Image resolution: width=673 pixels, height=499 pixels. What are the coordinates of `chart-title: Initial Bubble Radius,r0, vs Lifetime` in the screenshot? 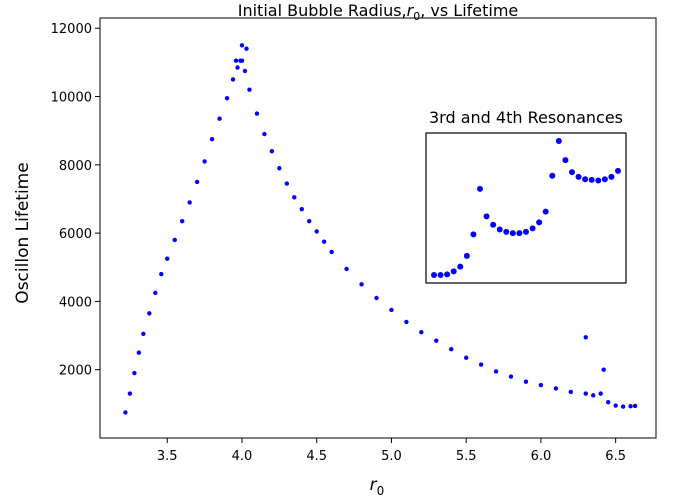 It's located at (378, 12).